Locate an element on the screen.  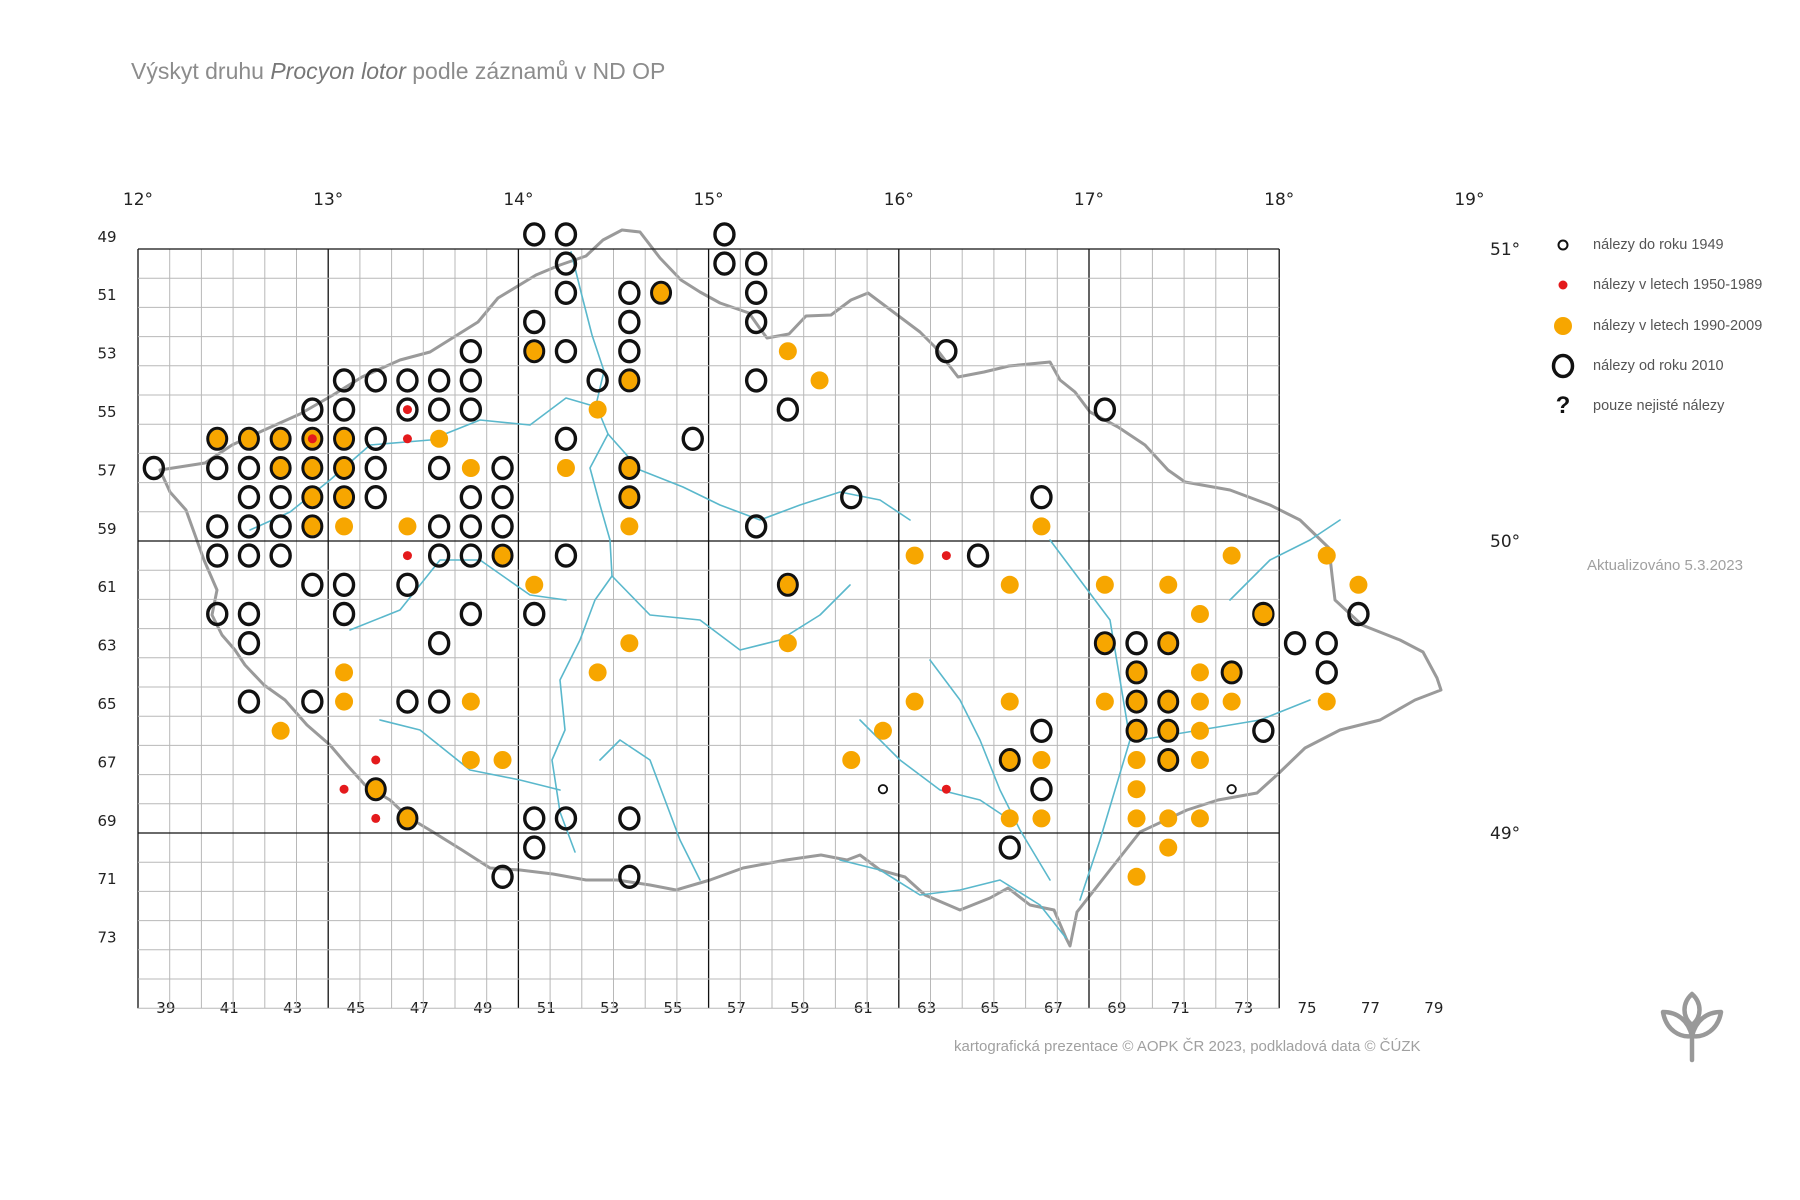
column-label: 79 is located at coordinates (1433, 1008).